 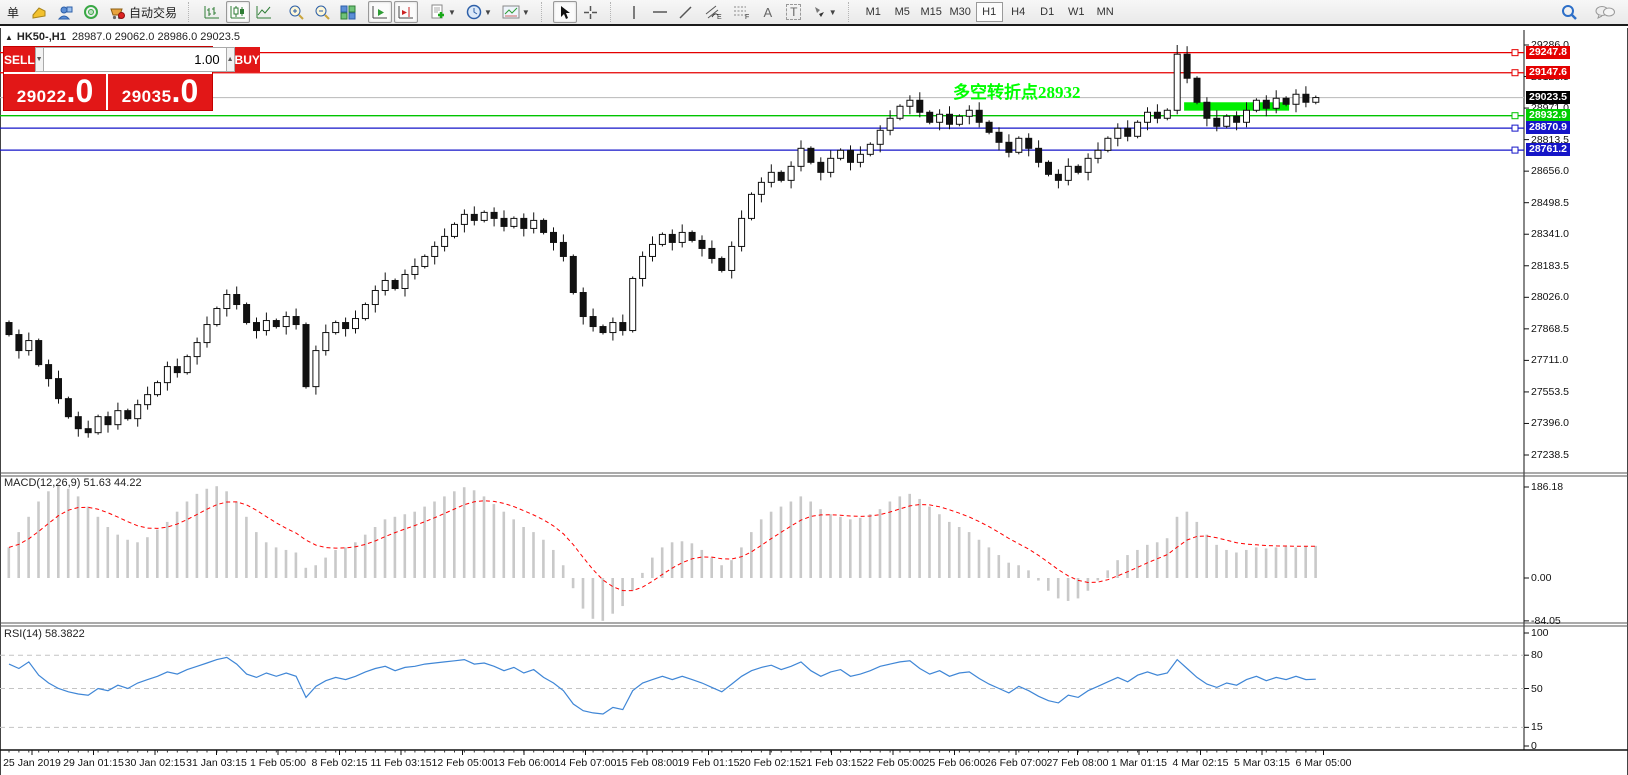 I want to click on equidistant-channel-button: E, so click(x=713, y=12).